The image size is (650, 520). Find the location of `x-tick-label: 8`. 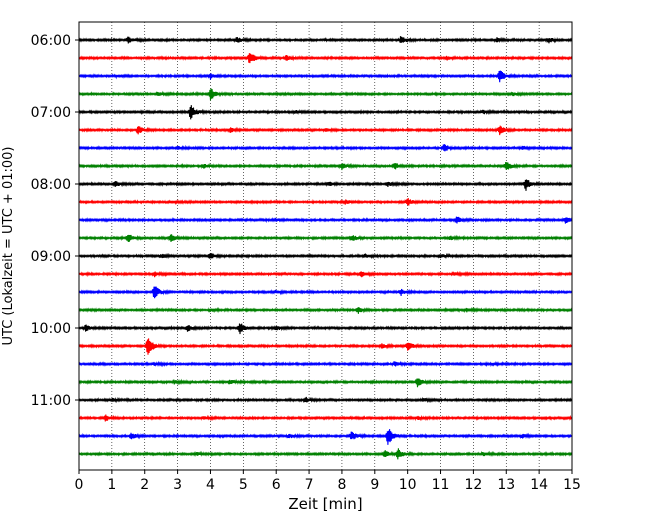

x-tick-label: 8 is located at coordinates (341, 485).